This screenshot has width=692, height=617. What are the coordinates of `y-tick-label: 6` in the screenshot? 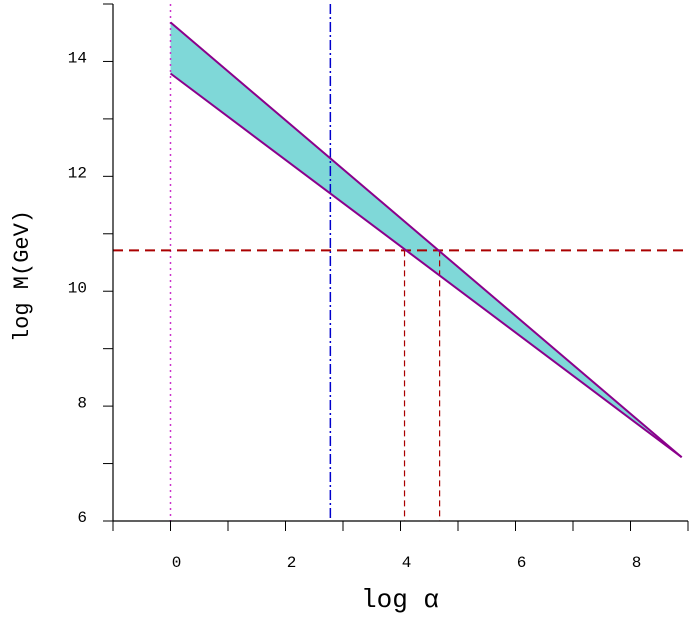 It's located at (82, 518).